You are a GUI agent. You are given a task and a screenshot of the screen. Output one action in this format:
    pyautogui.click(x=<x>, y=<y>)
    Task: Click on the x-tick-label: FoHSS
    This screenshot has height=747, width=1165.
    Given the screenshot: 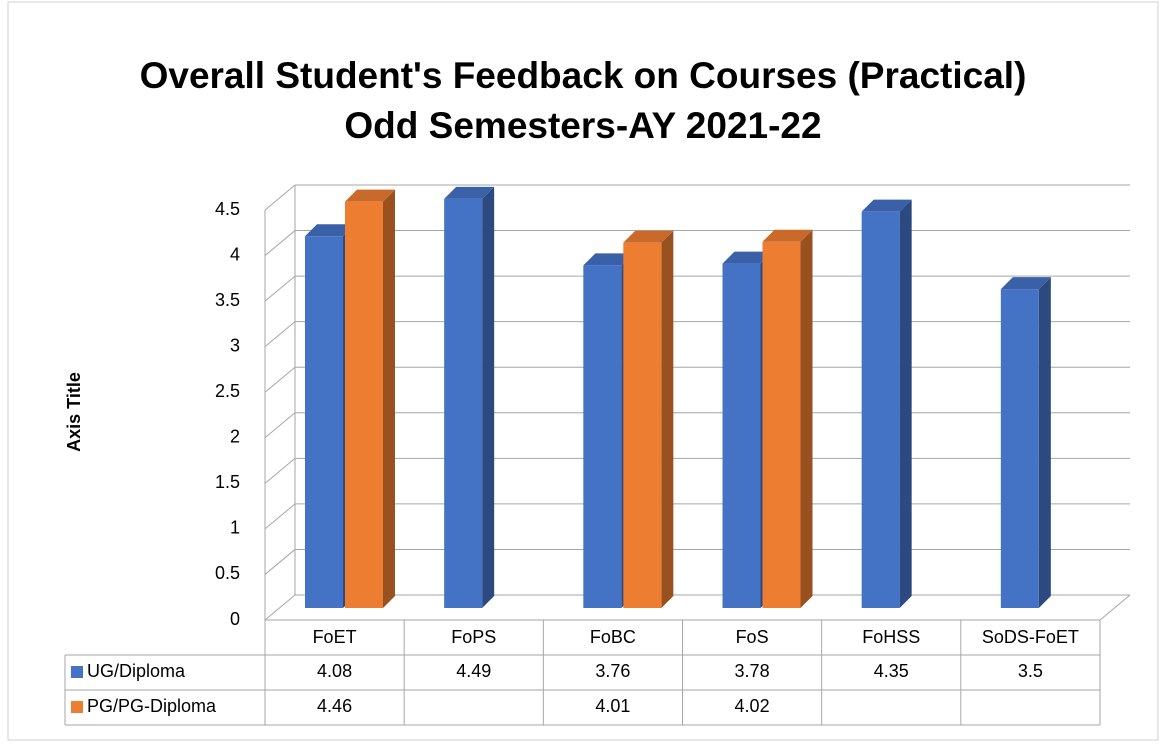 What is the action you would take?
    pyautogui.click(x=891, y=637)
    